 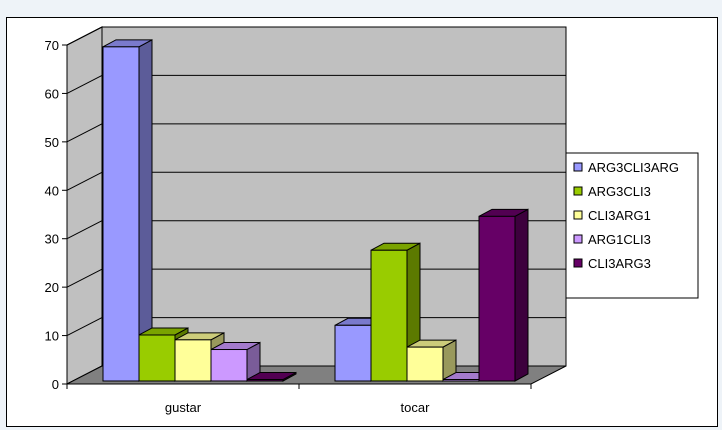 What do you see at coordinates (52, 142) in the screenshot?
I see `y-tick-label: 50` at bounding box center [52, 142].